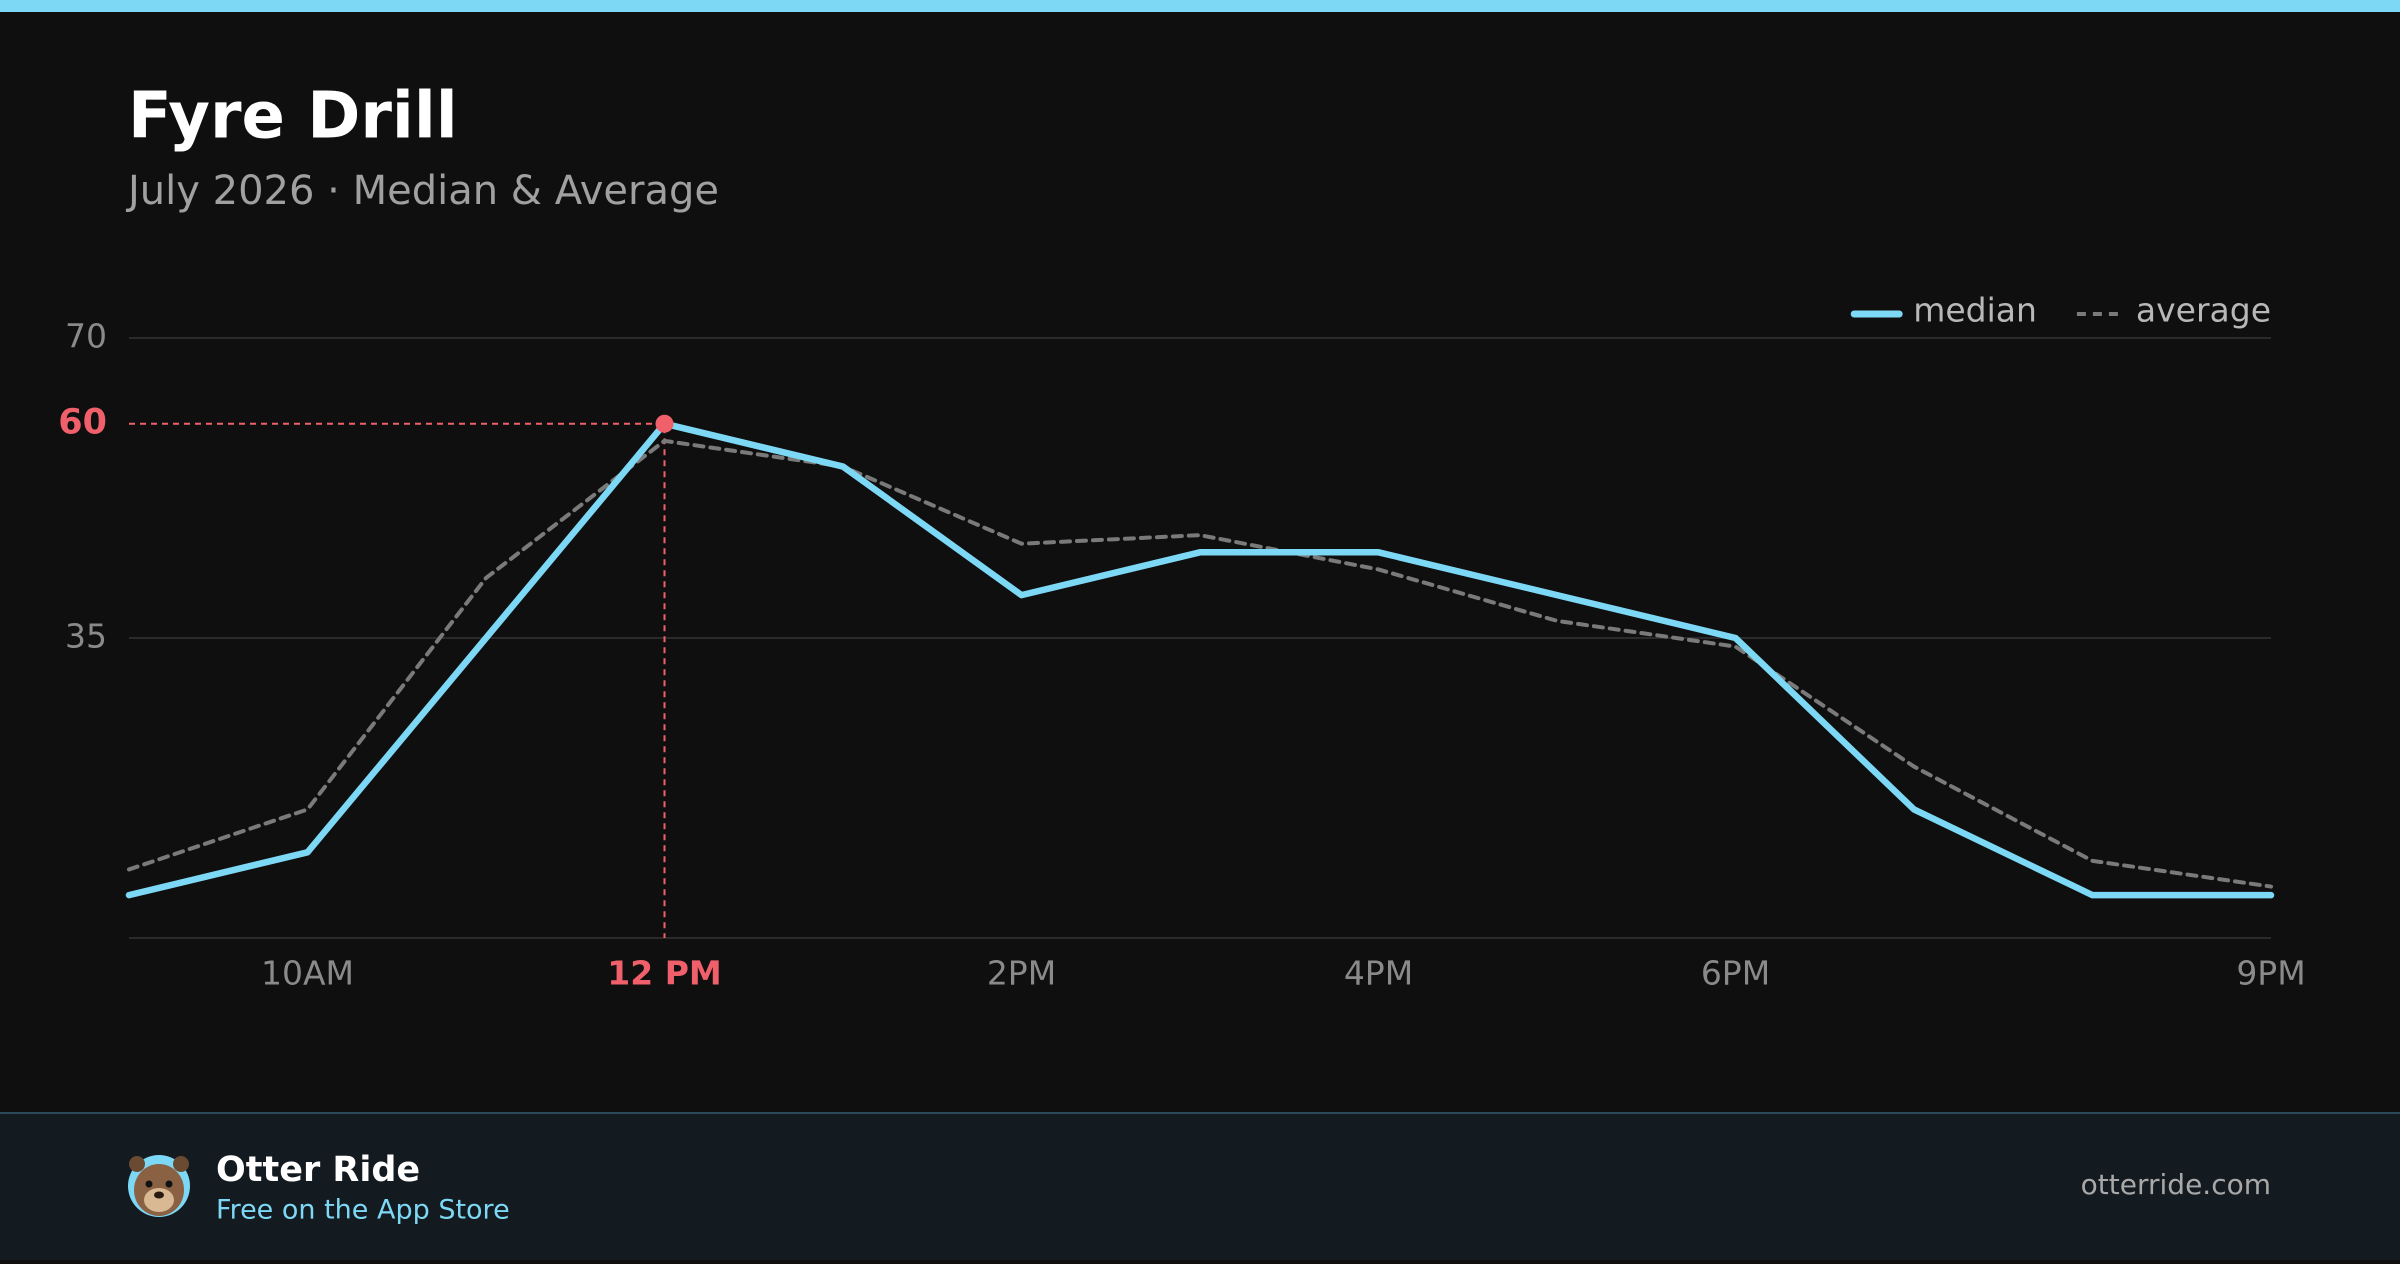  Describe the element at coordinates (664, 973) in the screenshot. I see `x-tick-label: 12 PM` at that location.